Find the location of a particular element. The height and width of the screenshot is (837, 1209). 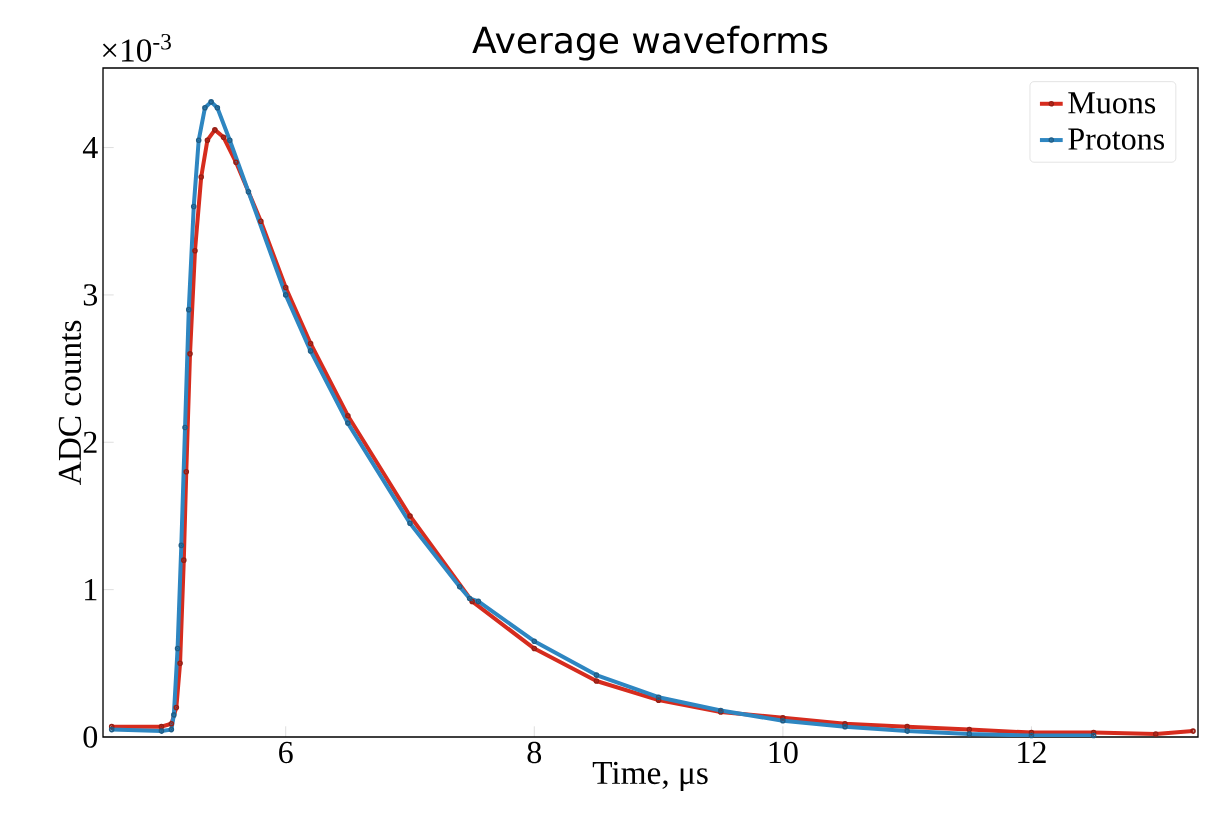

x-tick-label: 8 is located at coordinates (534, 752).